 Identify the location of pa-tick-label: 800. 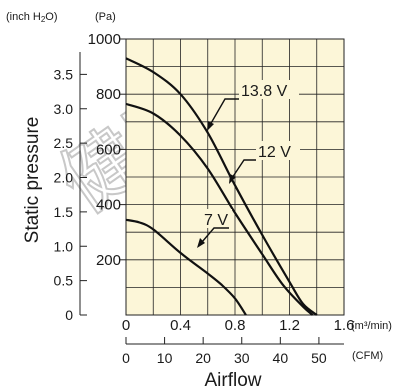
(108, 94).